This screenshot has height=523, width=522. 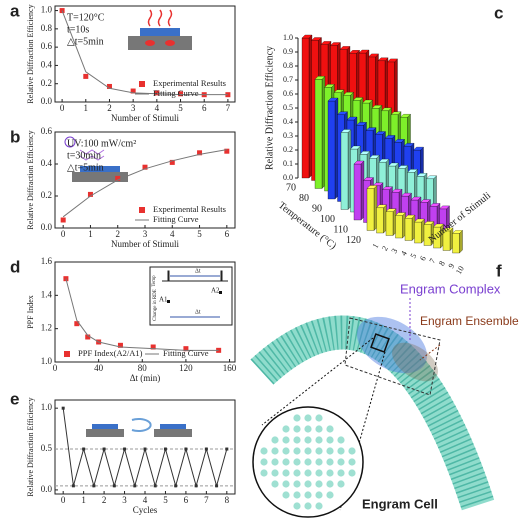 I want to click on z-tick-label: 0.6, so click(x=288, y=93).